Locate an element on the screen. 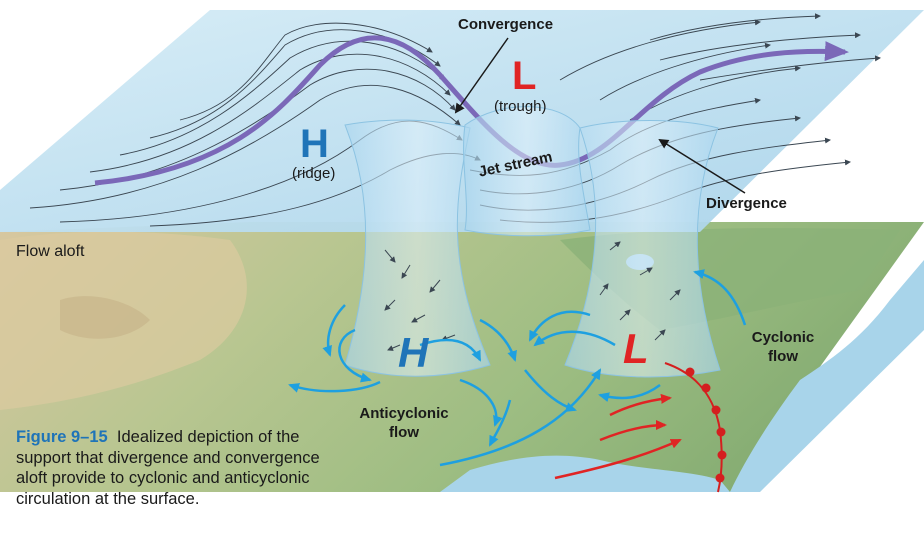  cyclonic-arrows is located at coordinates (637, 336).